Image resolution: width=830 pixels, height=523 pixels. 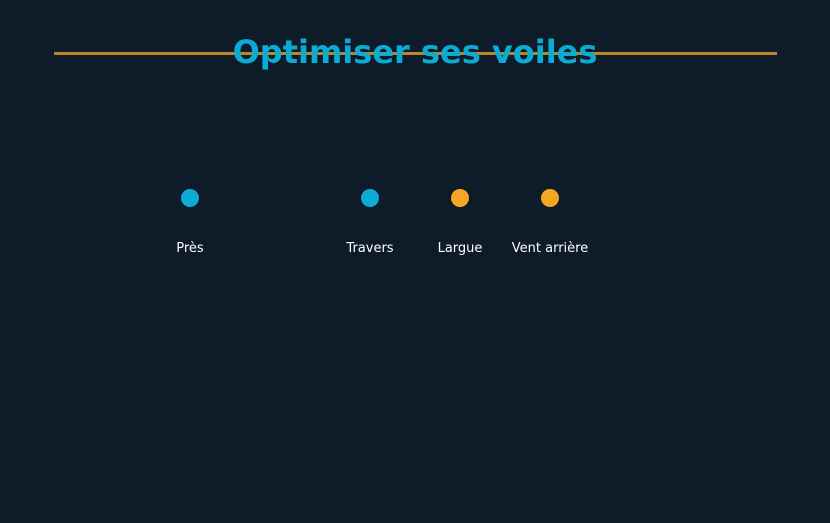 I want to click on point-label-pres: Près, so click(x=190, y=248).